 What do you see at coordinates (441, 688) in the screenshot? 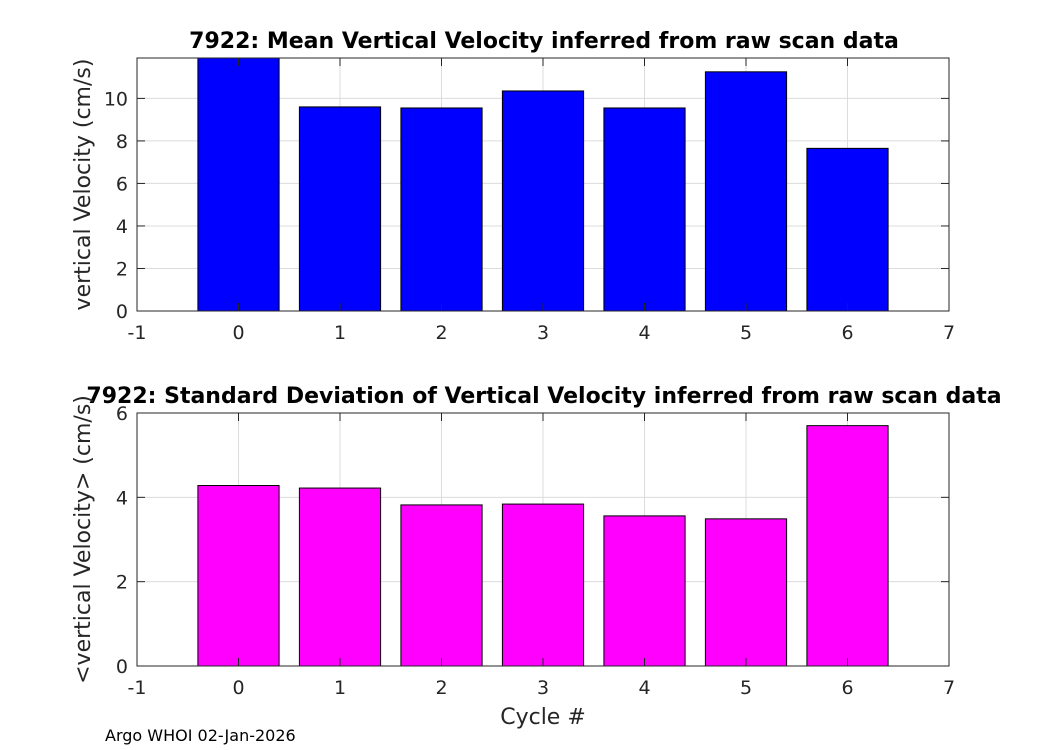
I see `std-x-tick-label: 2` at bounding box center [441, 688].